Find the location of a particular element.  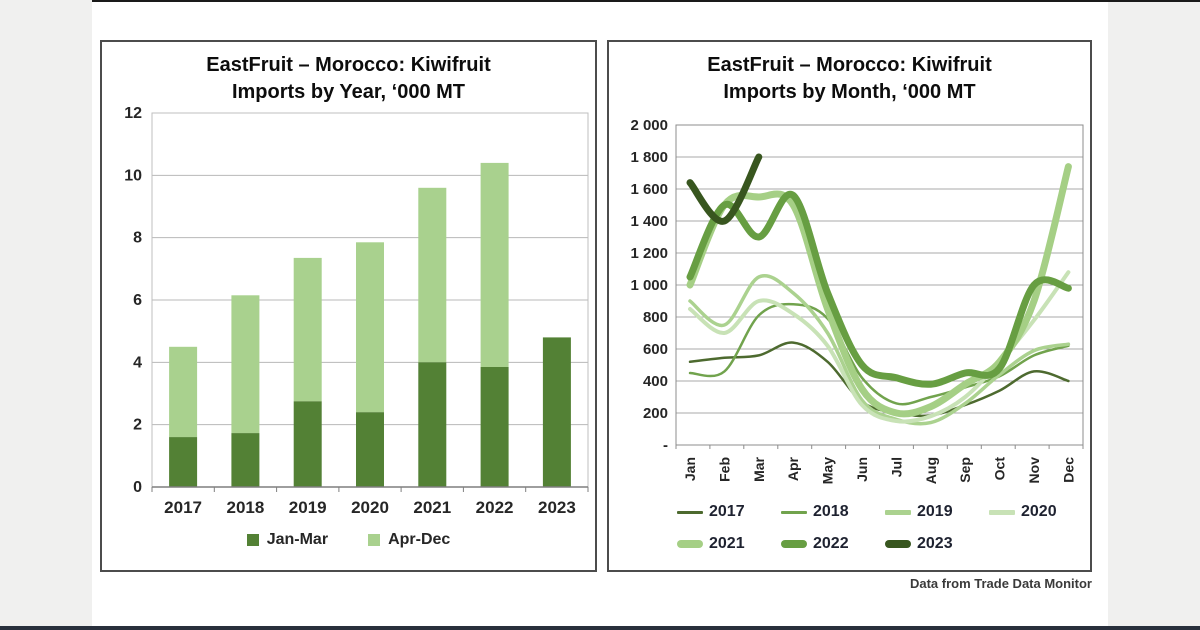

y-axis-label: 2 000 is located at coordinates (649, 125).